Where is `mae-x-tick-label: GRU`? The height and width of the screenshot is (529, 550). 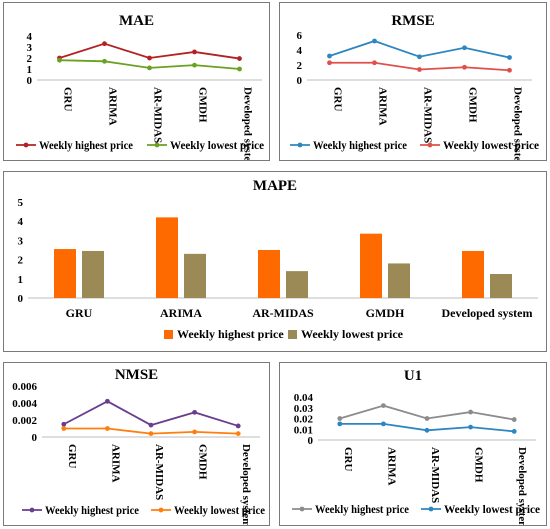 mae-x-tick-label: GRU is located at coordinates (68, 99).